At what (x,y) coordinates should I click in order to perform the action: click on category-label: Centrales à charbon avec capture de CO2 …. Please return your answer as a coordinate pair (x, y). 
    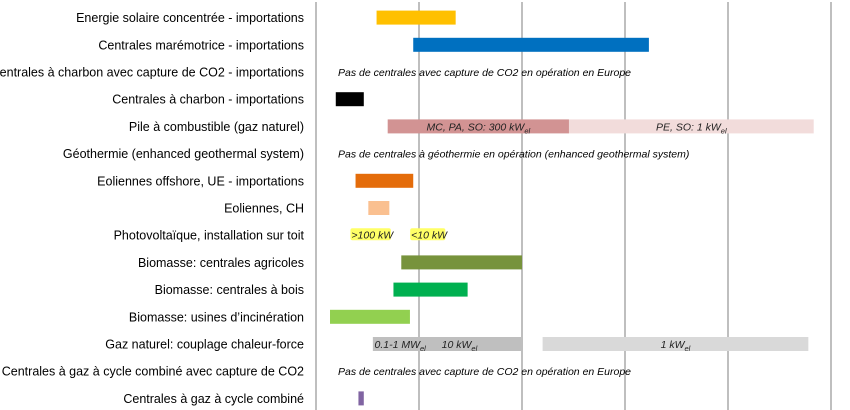
    Looking at the image, I should click on (152, 73).